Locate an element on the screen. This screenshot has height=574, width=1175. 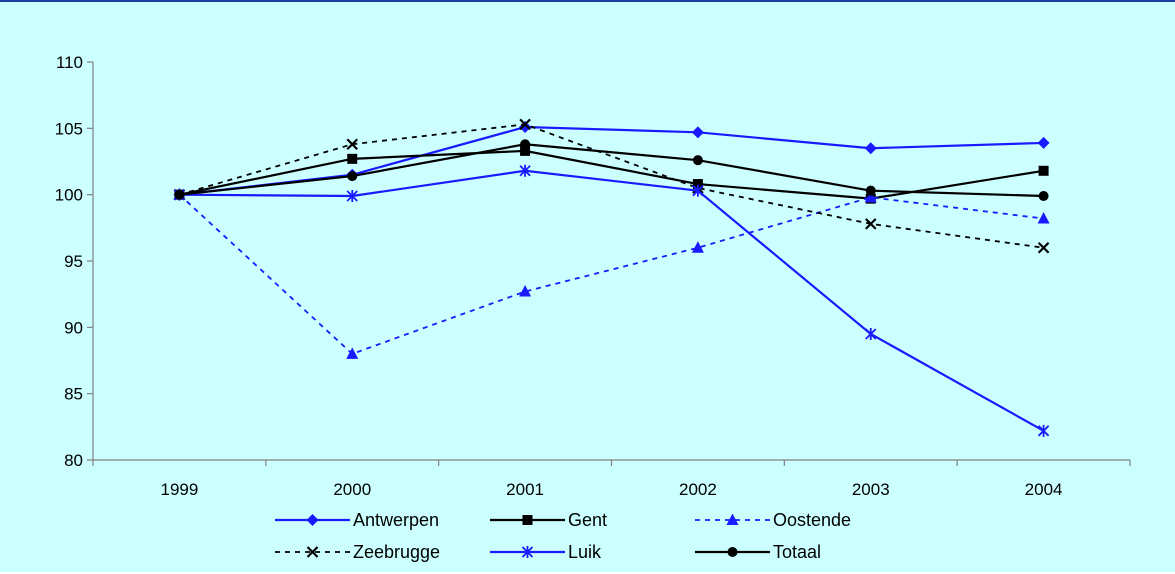
legend-item-oostende: Oostende is located at coordinates (773, 520).